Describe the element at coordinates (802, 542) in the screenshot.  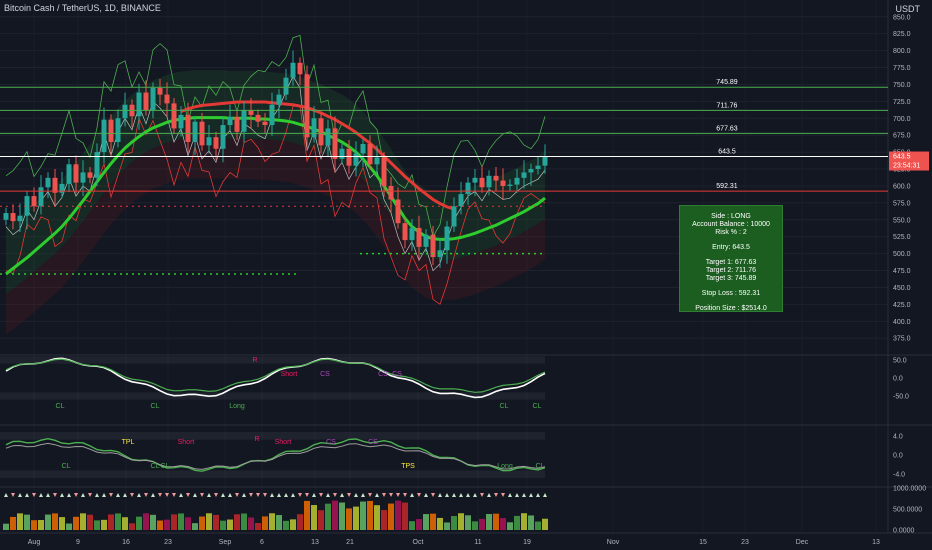
I see `time-axis-tick: Dec` at that location.